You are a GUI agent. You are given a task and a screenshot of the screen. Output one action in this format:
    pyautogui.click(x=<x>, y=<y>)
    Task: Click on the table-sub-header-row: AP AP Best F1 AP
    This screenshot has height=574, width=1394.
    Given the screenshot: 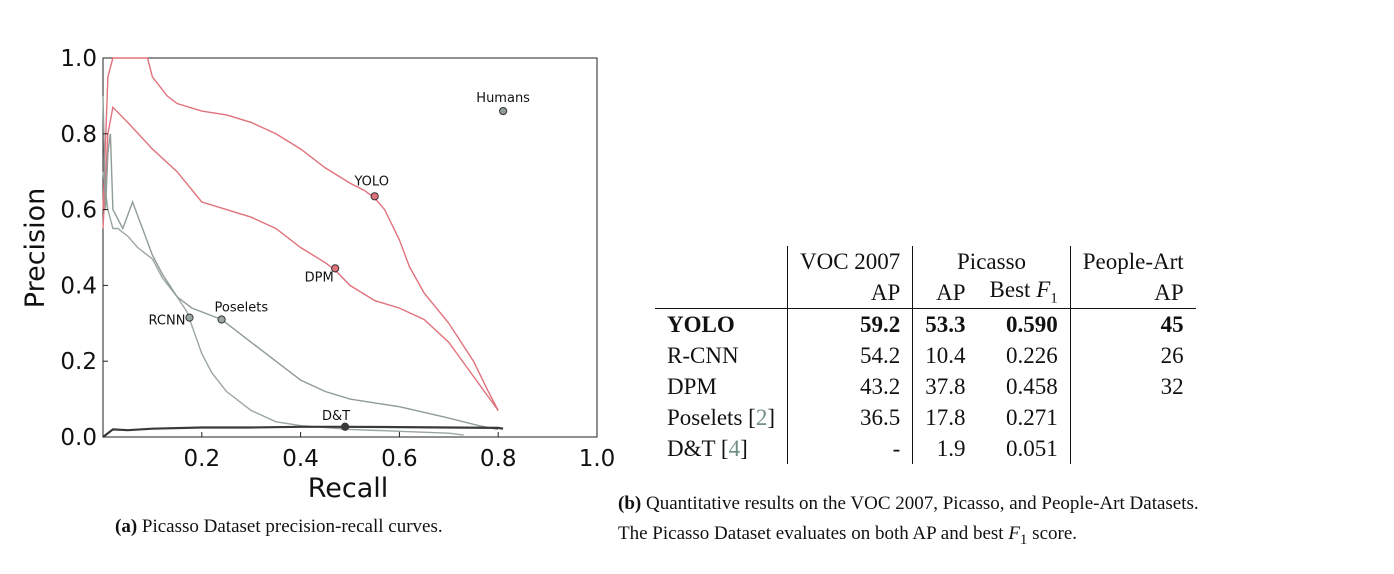 What is the action you would take?
    pyautogui.click(x=925, y=293)
    